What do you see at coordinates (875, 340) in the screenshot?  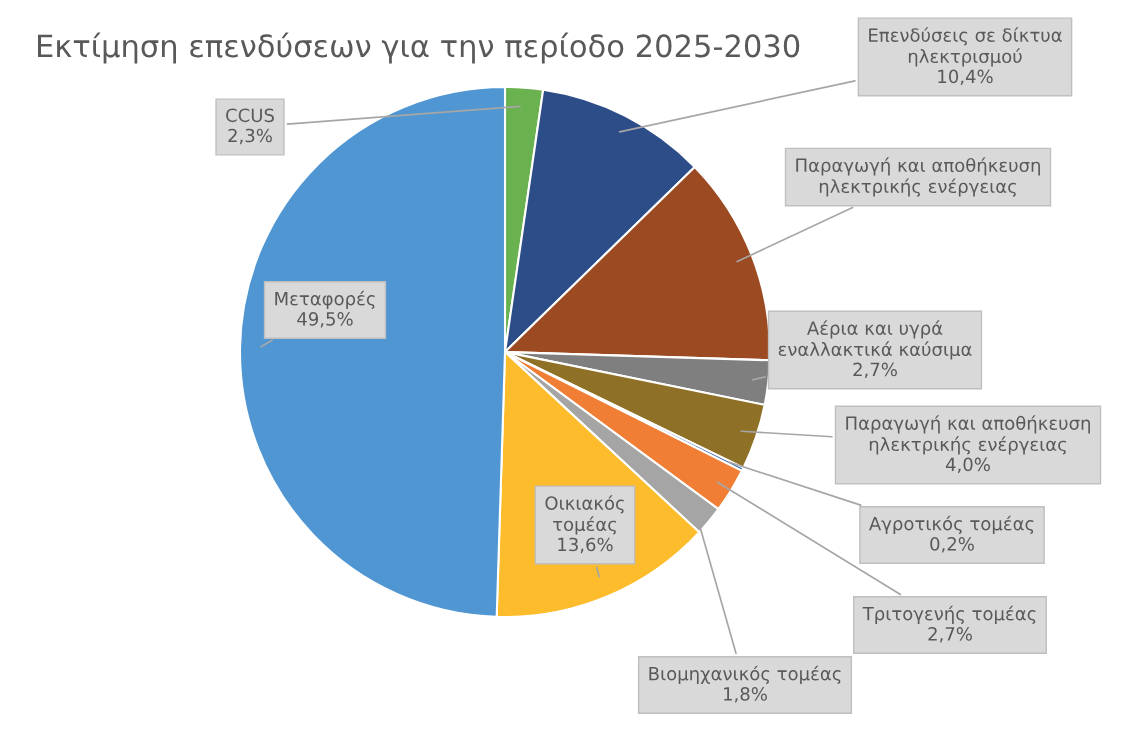 I see `slice-label: Αέρια και υγρά εναλλακτικά καύσιμα` at bounding box center [875, 340].